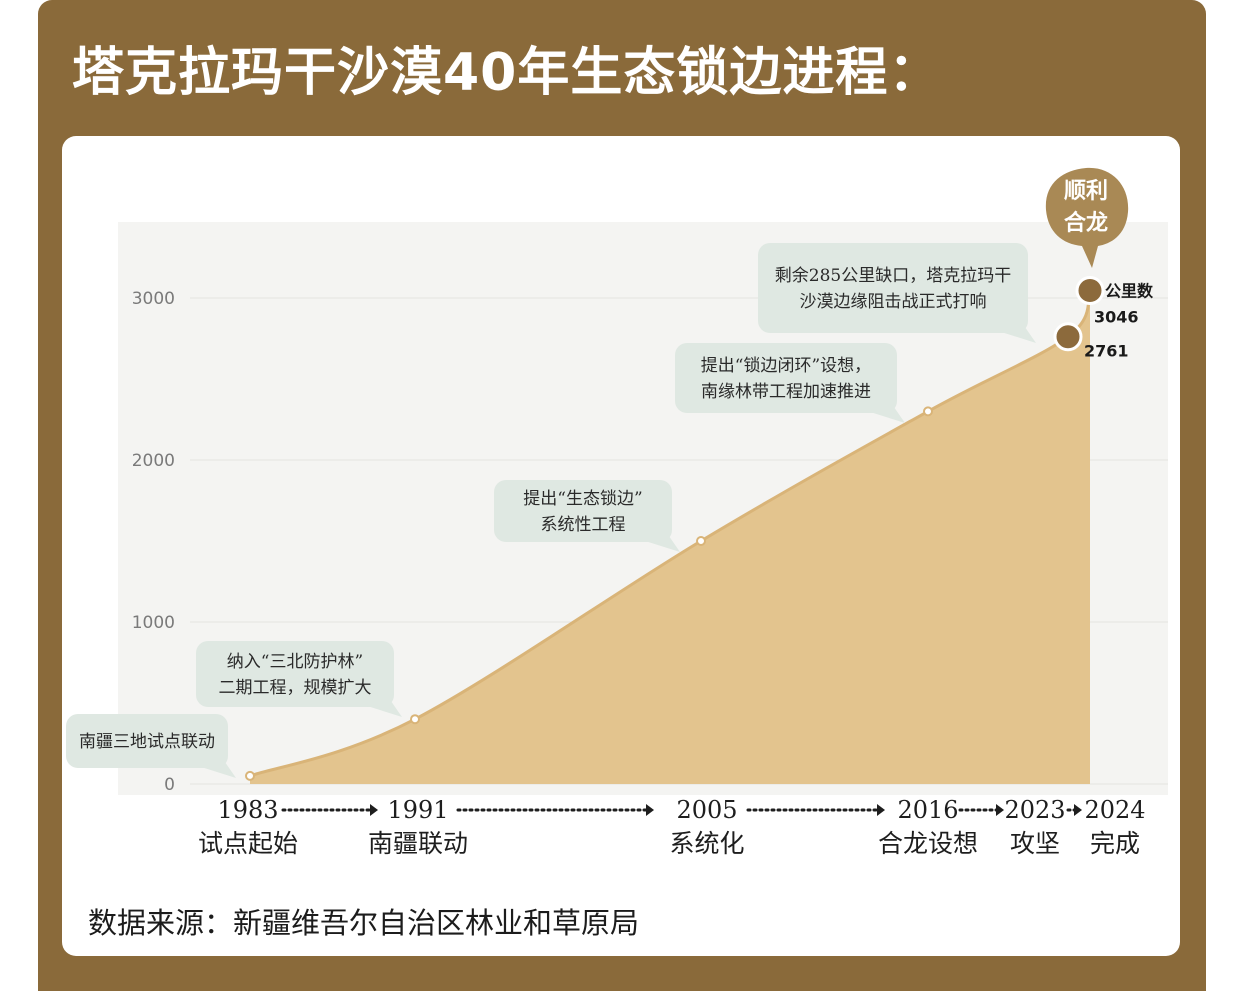 This screenshot has width=1242, height=991. Describe the element at coordinates (250, 775) in the screenshot. I see `point-1983` at that location.